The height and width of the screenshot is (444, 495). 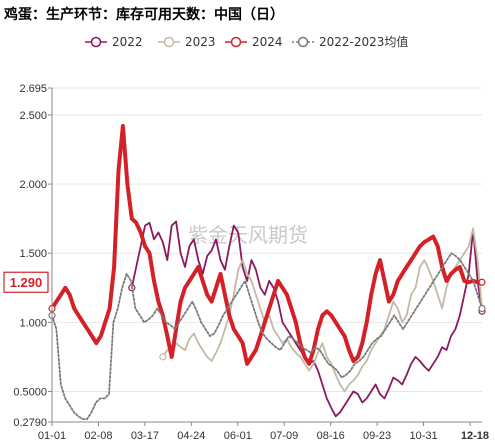 What do you see at coordinates (33, 89) in the screenshot?
I see `y-tick-label: 2.695` at bounding box center [33, 89].